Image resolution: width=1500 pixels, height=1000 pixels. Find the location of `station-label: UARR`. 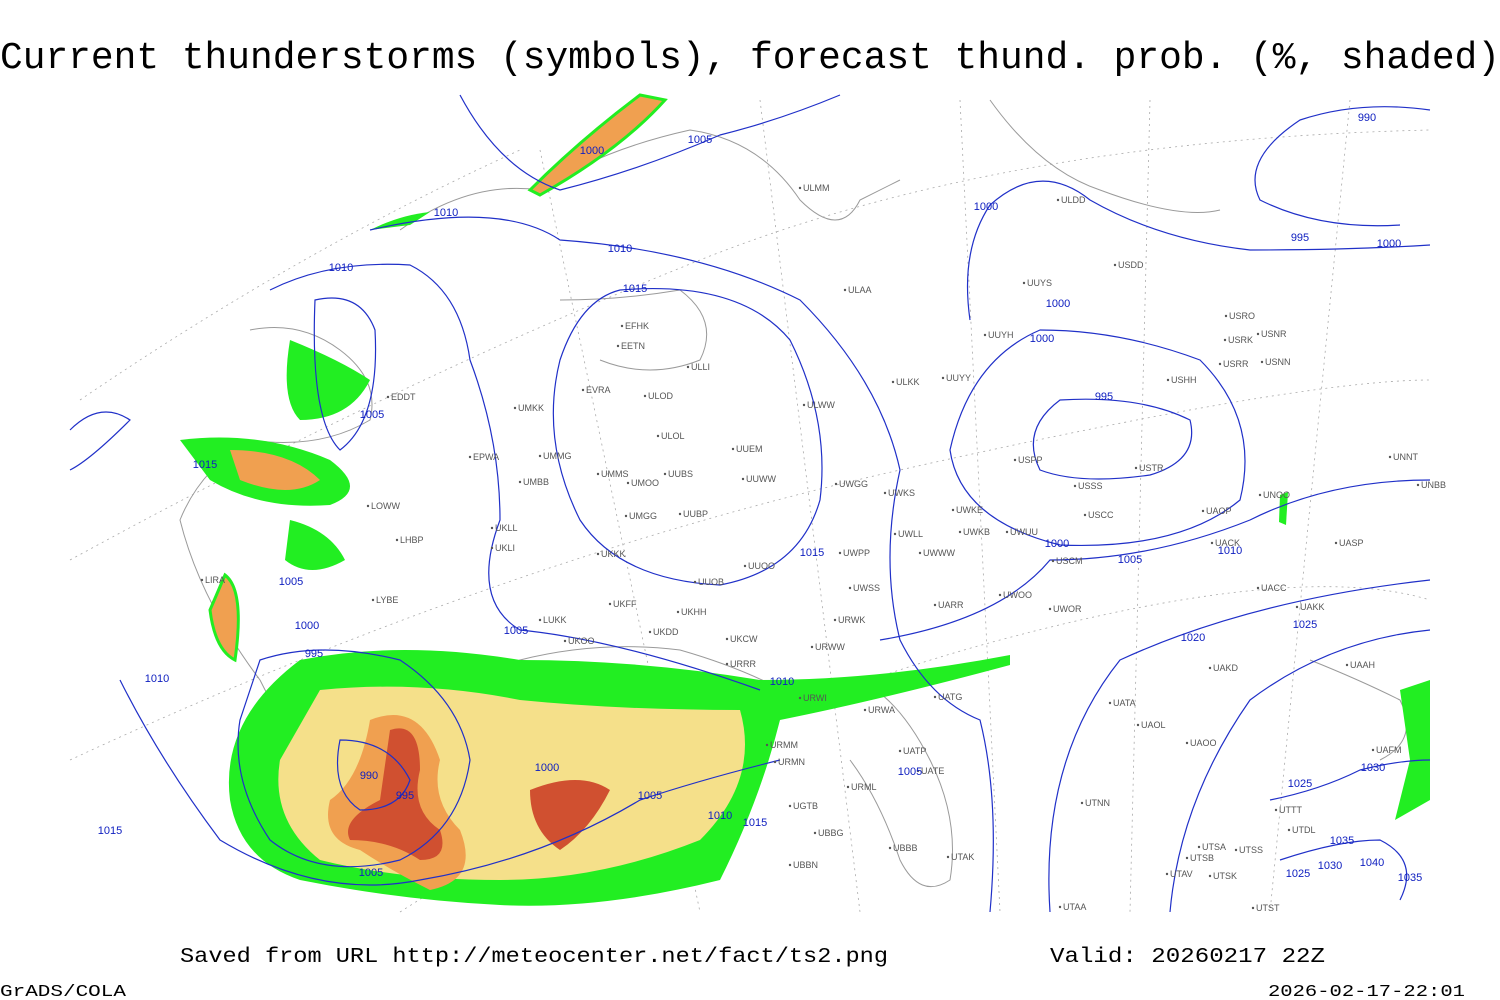

station-label: UARR is located at coordinates (951, 605).